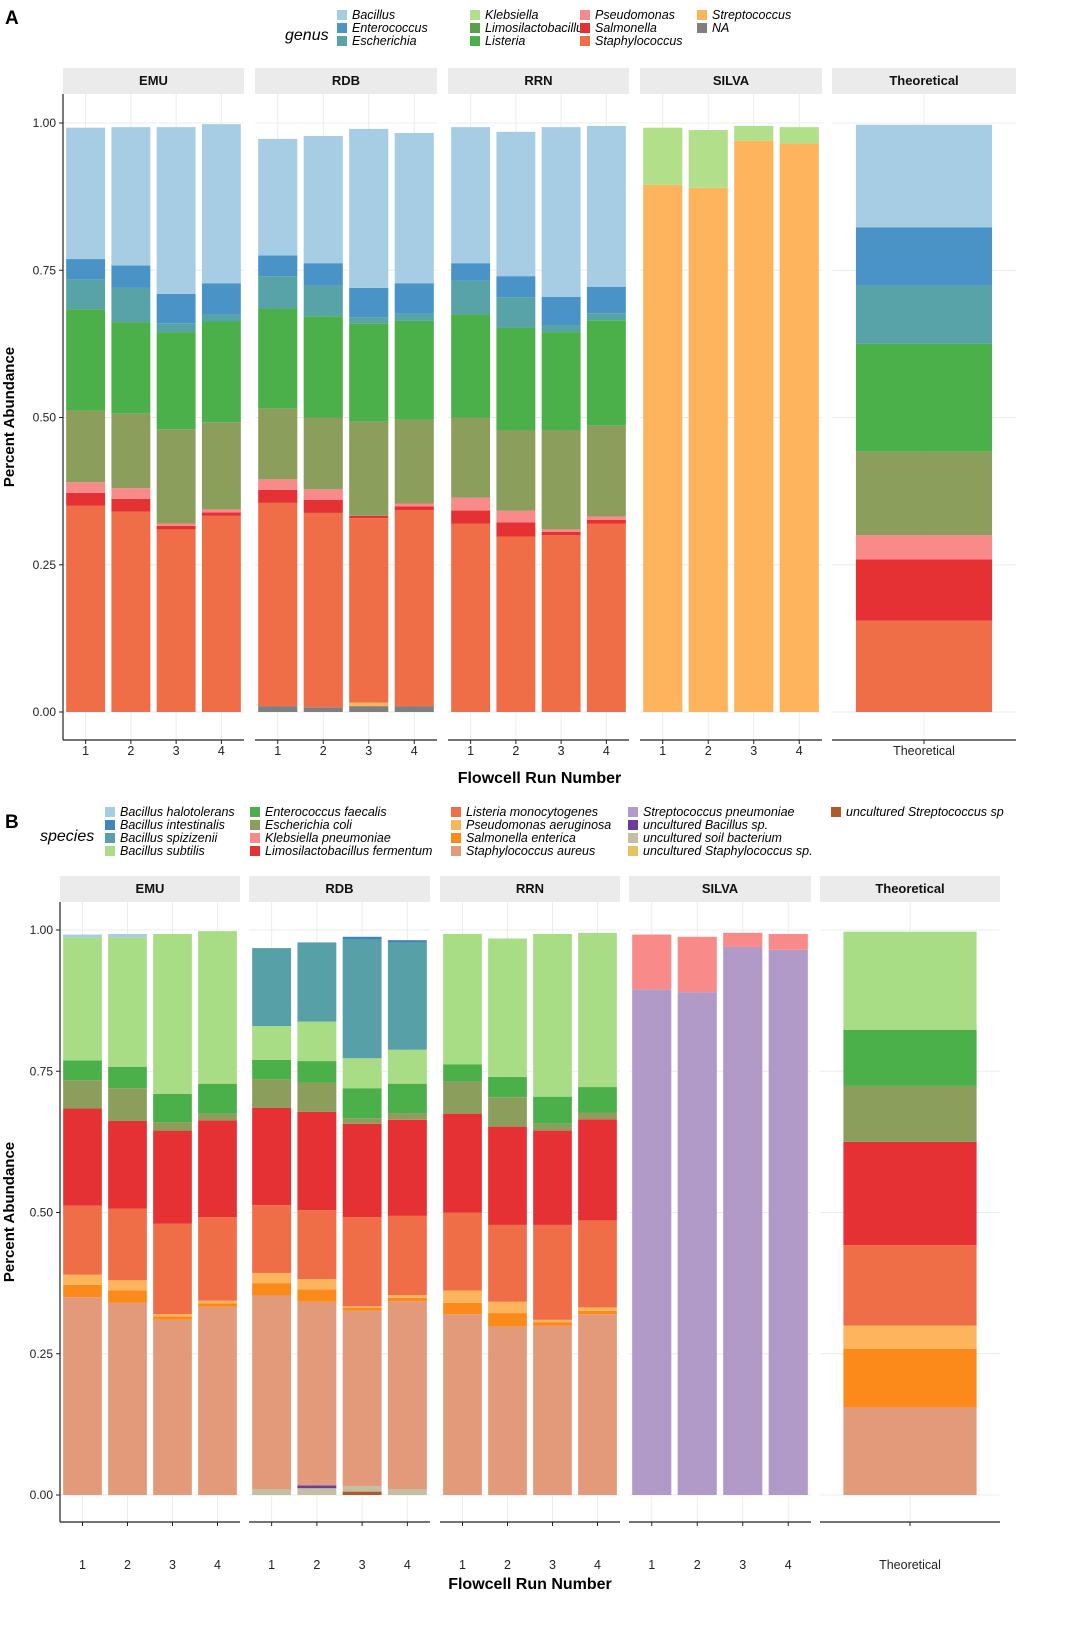 This screenshot has width=1065, height=1637. What do you see at coordinates (130, 751) in the screenshot?
I see `x-tick-label: 2` at bounding box center [130, 751].